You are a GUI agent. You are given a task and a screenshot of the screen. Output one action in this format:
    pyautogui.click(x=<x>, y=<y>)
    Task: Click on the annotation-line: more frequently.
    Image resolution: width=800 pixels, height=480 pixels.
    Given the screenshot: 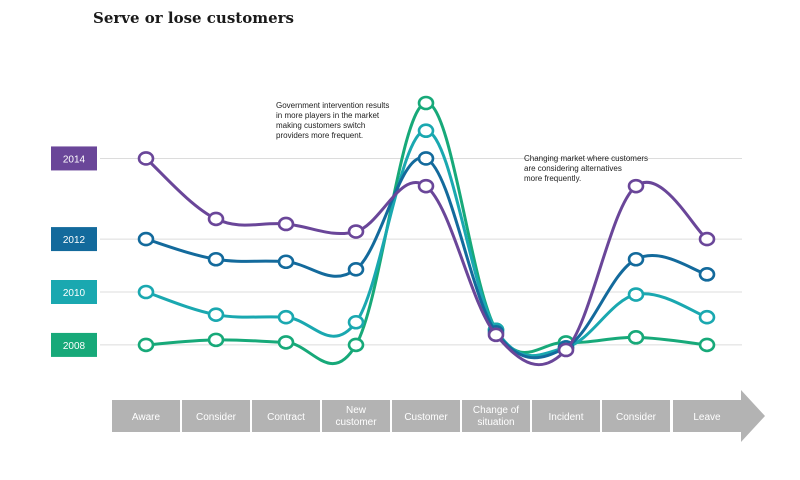 What is the action you would take?
    pyautogui.click(x=552, y=178)
    